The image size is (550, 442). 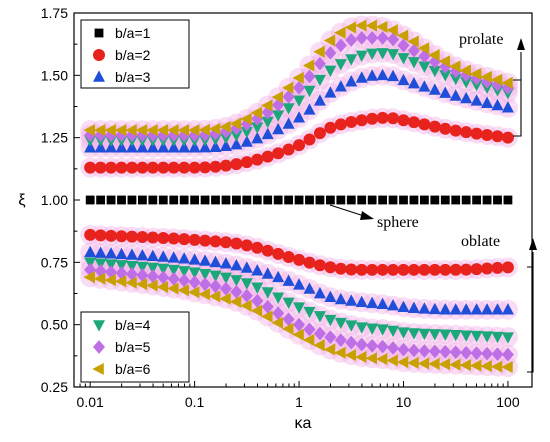 What do you see at coordinates (133, 55) in the screenshot?
I see `legend-label: b/a=2` at bounding box center [133, 55].